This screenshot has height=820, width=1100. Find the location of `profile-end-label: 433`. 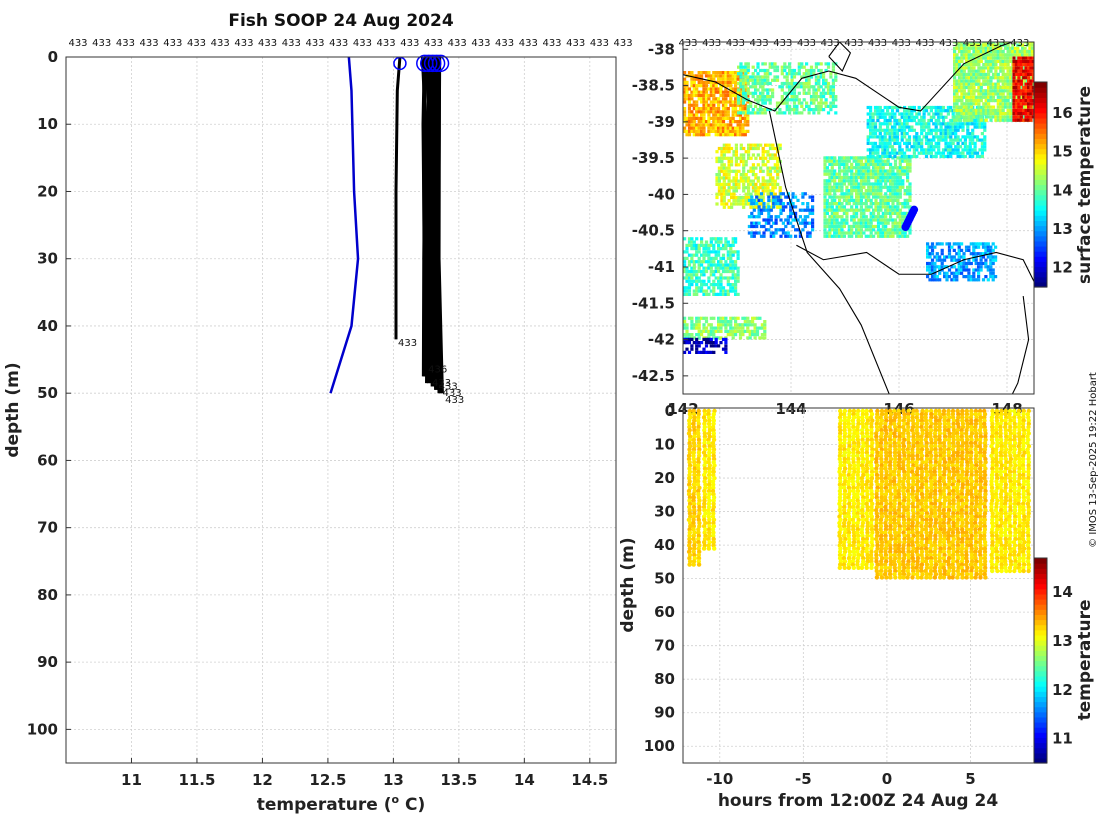

profile-end-label: 433 is located at coordinates (448, 386).